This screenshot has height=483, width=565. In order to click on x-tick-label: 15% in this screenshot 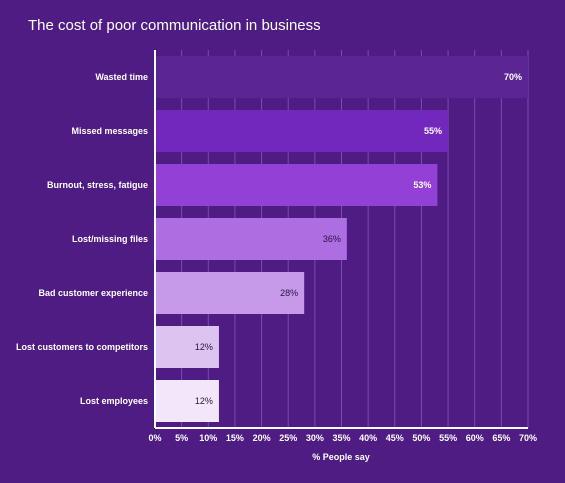, I will do `click(235, 438)`.